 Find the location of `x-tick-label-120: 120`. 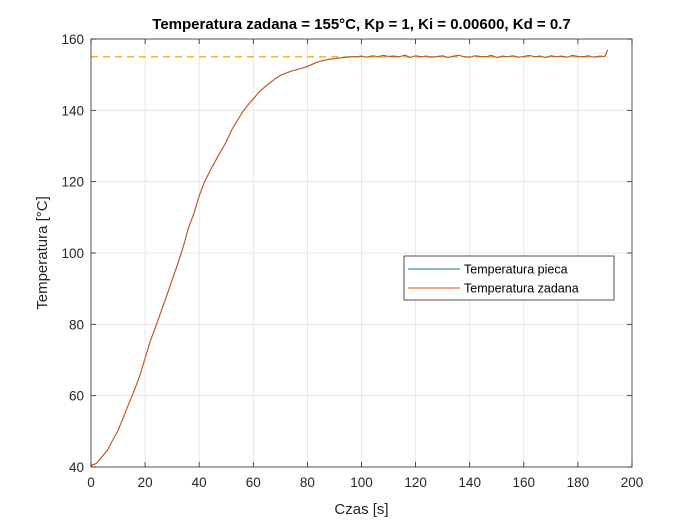

x-tick-label-120: 120 is located at coordinates (415, 482).